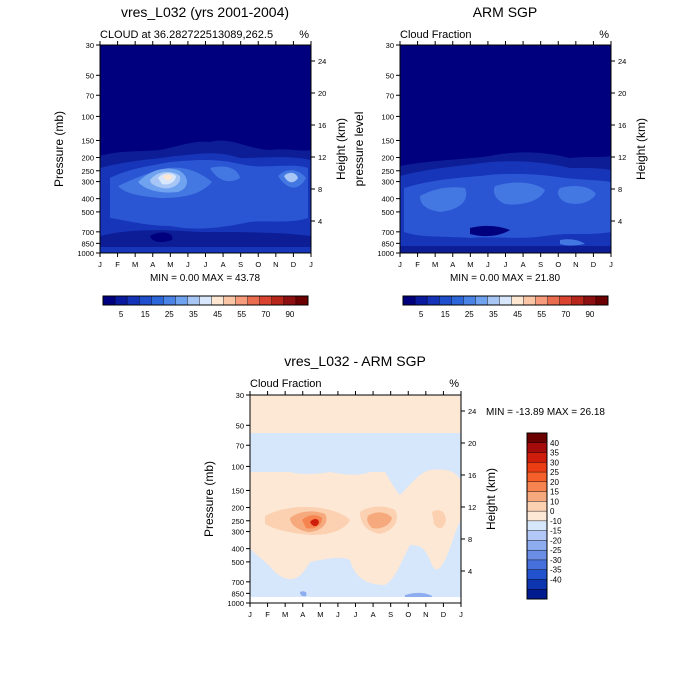 The width and height of the screenshot is (700, 700). What do you see at coordinates (505, 278) in the screenshot?
I see `panel-obs-stats: MIN = 0.00 MAX = 21.80` at bounding box center [505, 278].